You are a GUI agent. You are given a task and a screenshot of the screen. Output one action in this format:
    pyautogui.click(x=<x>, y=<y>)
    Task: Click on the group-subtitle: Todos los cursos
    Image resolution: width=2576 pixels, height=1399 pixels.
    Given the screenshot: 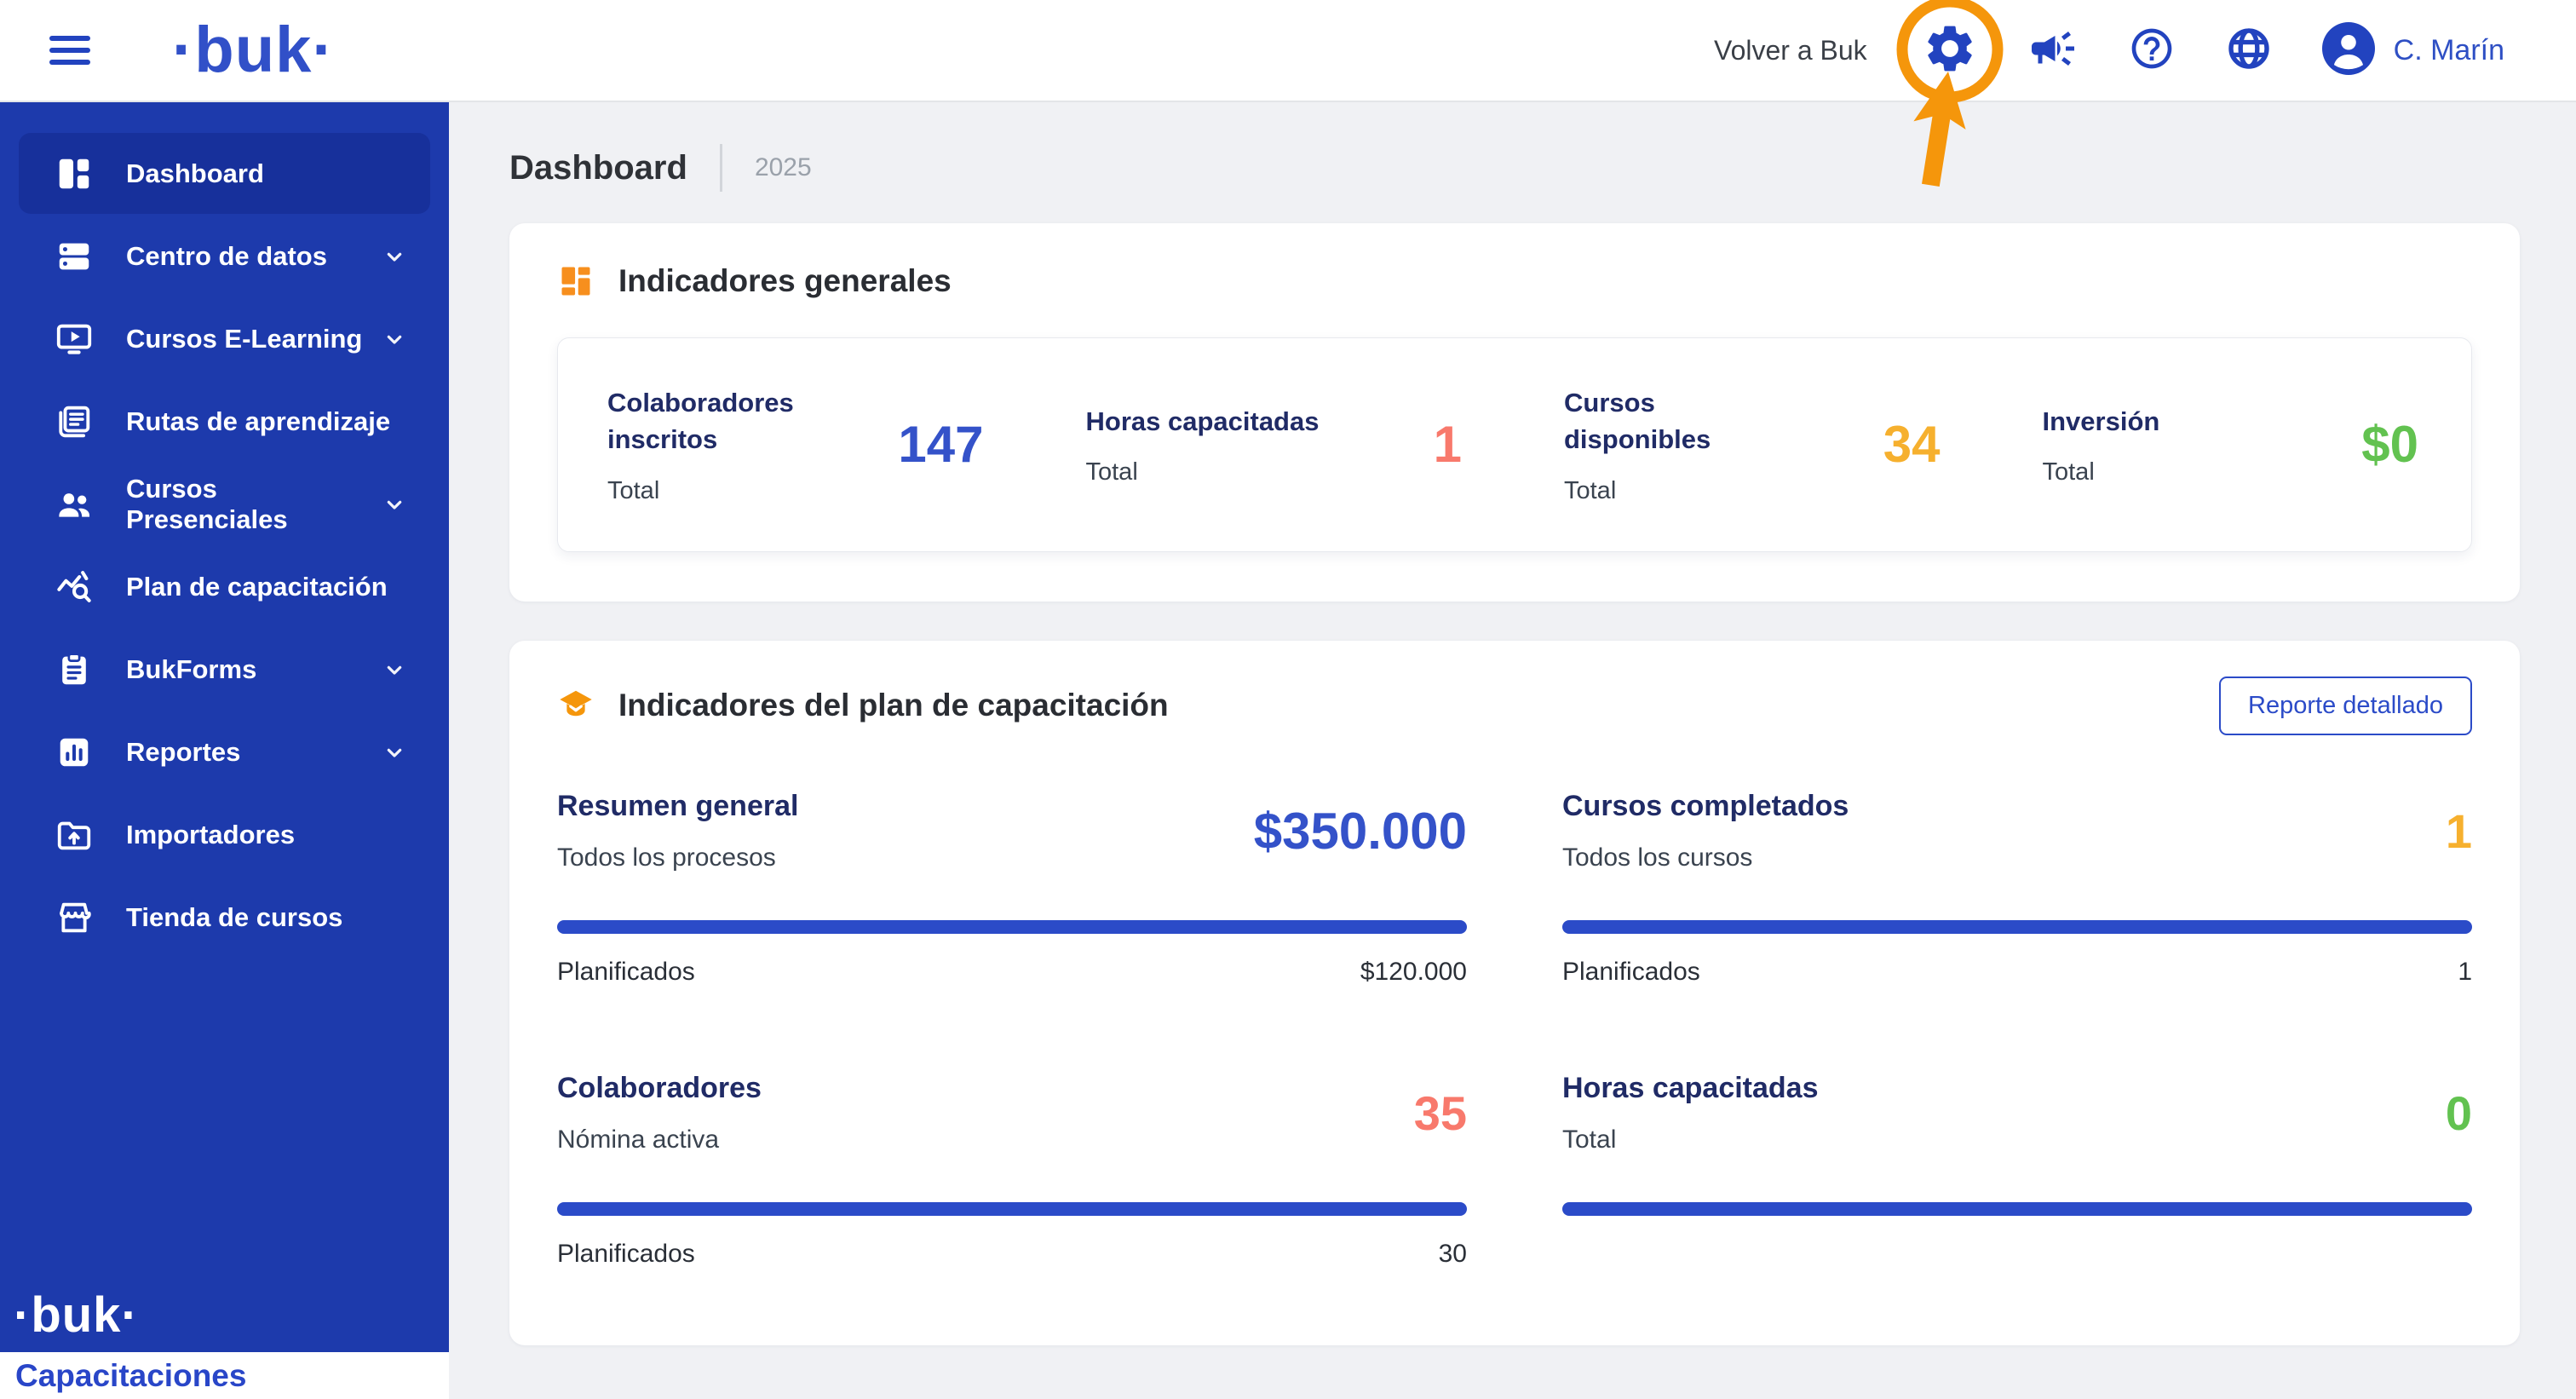 What is the action you would take?
    pyautogui.click(x=1657, y=858)
    